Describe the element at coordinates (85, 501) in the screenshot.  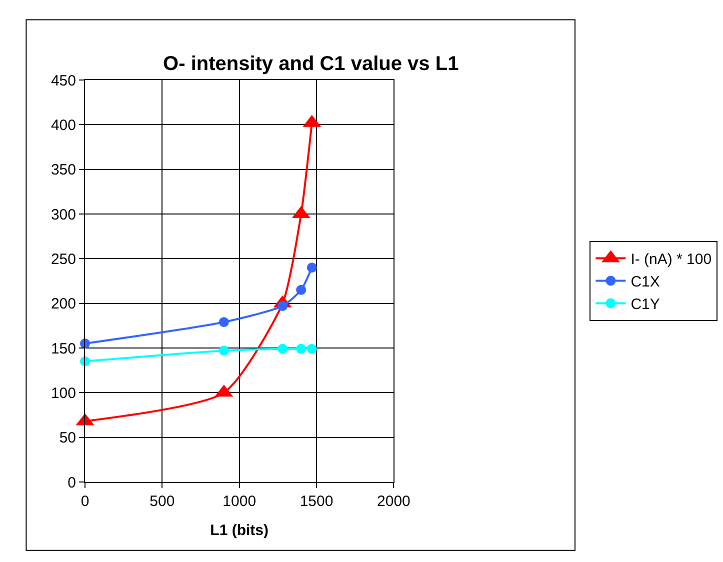
I see `x-tick-label: 0` at that location.